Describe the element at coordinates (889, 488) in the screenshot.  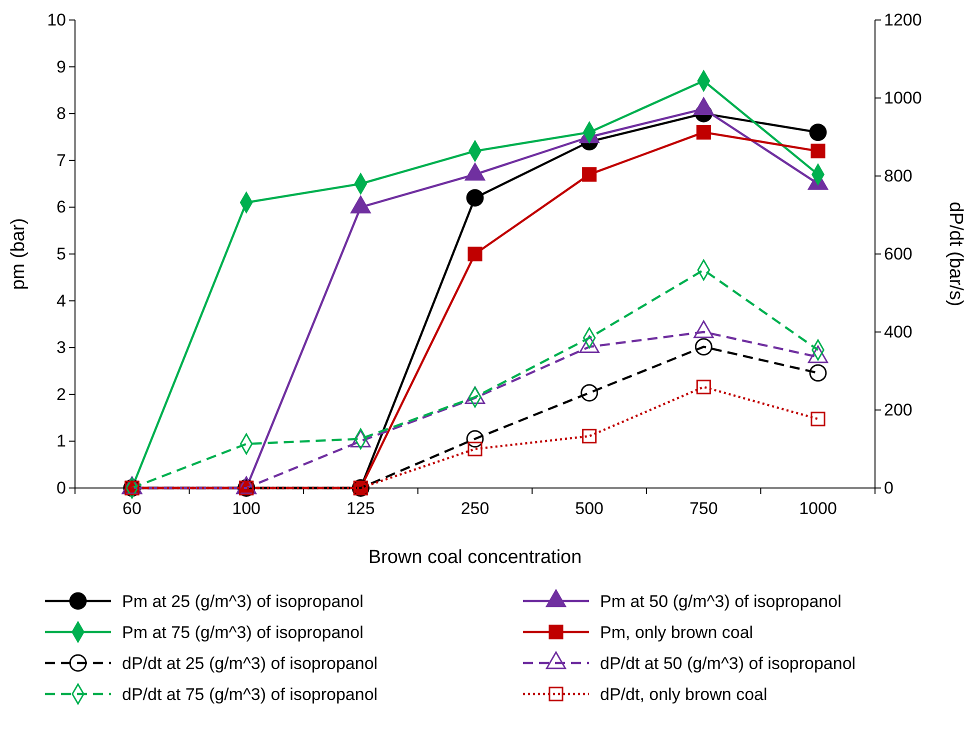
I see `y2-tick-label: 0` at that location.